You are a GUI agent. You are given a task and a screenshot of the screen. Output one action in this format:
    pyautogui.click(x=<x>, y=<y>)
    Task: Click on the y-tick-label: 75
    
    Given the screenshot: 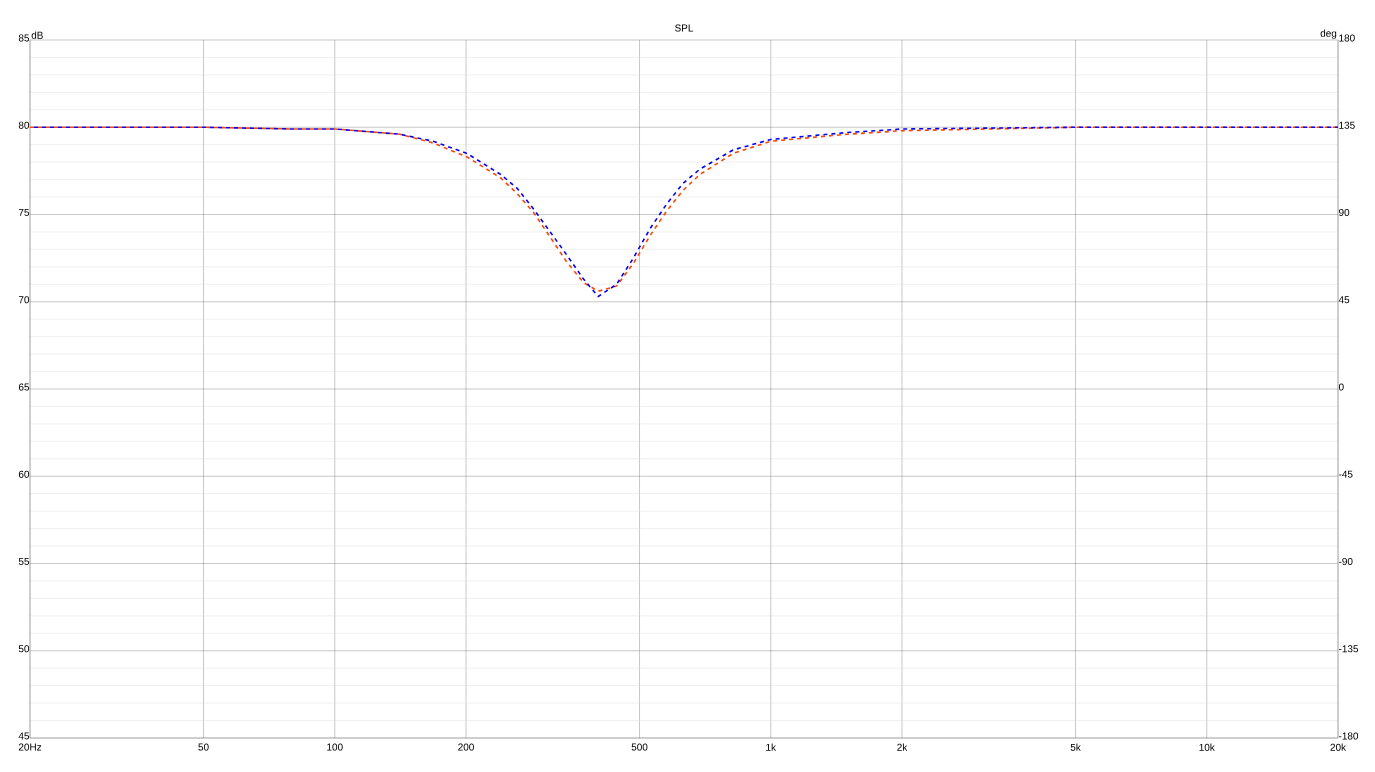 What is the action you would take?
    pyautogui.click(x=24, y=212)
    